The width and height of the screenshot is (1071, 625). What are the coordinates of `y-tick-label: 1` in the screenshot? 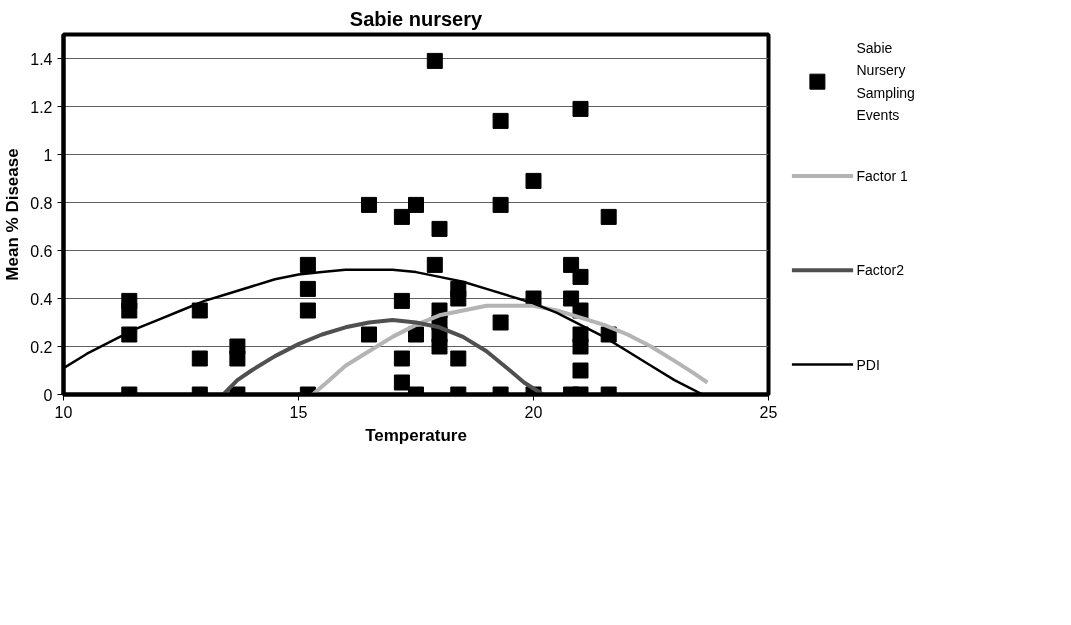 It's located at (48, 155).